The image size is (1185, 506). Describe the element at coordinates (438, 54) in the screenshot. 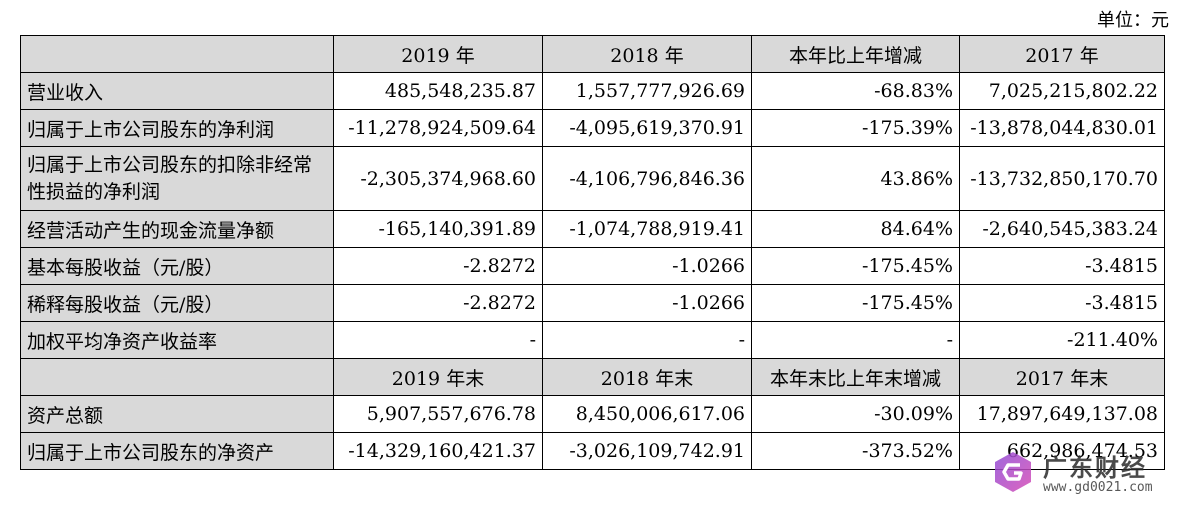

I see `header-cell-2019: 2019 年` at that location.